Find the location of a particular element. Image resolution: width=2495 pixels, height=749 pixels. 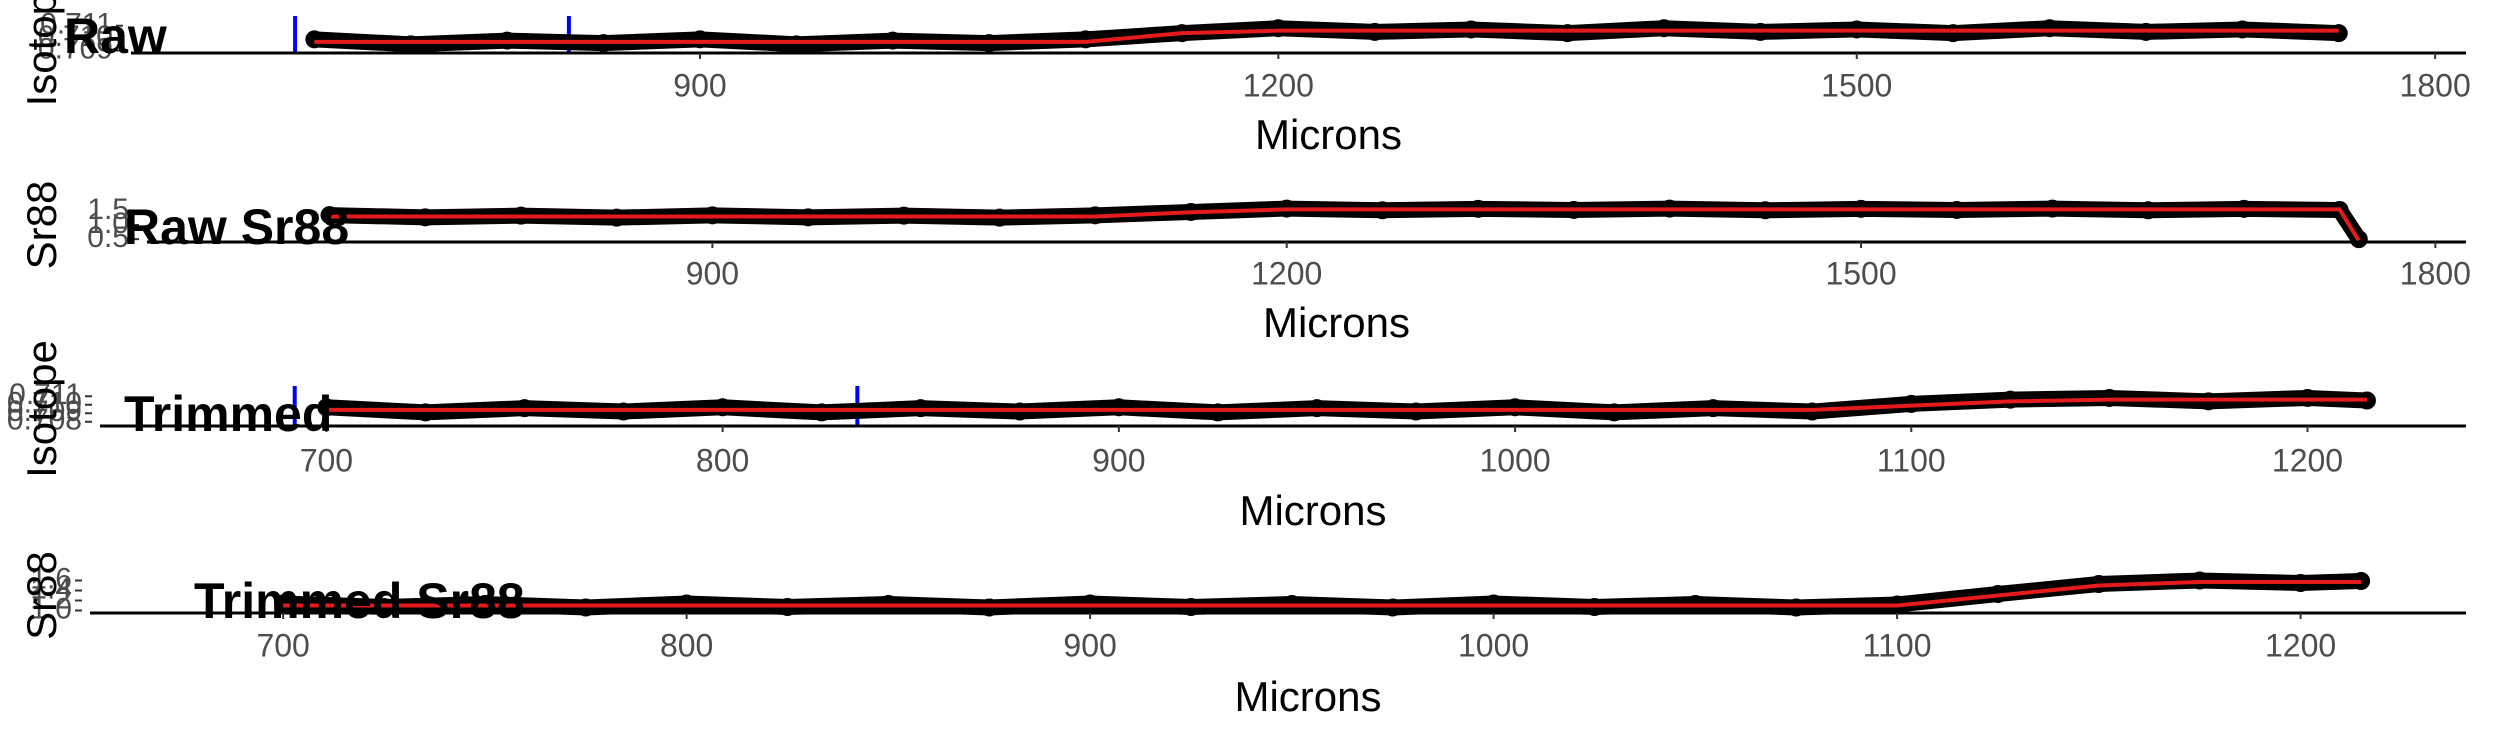

panel-title: Trimmed Sr88 is located at coordinates (359, 601).